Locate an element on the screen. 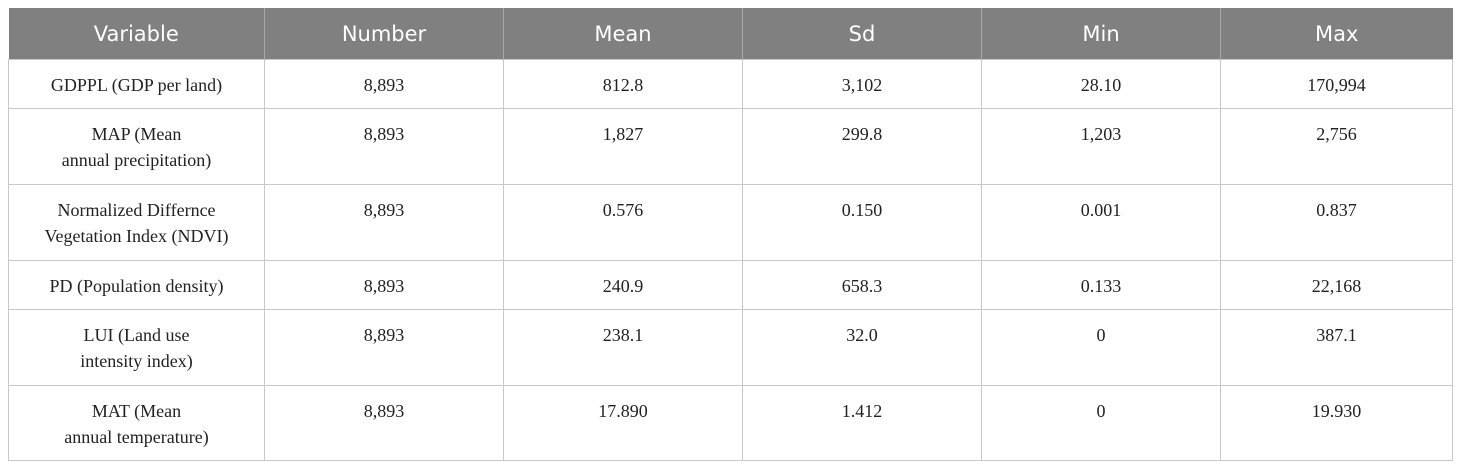  header-cell: Variable is located at coordinates (136, 34).